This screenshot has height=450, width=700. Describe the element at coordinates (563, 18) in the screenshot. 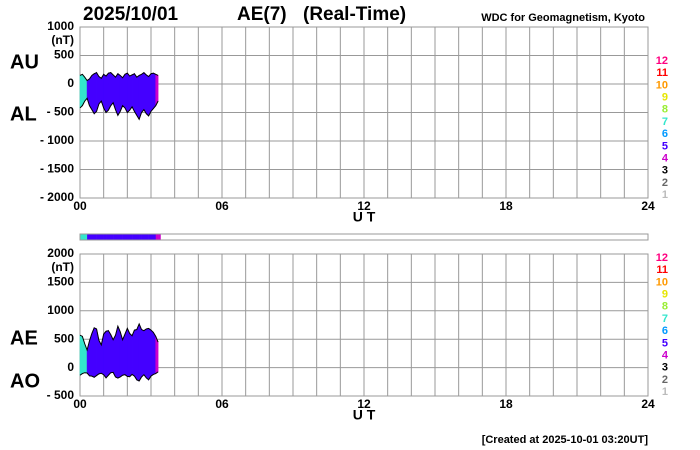

I see `source: WDC for Geomagnetism, Kyoto` at that location.